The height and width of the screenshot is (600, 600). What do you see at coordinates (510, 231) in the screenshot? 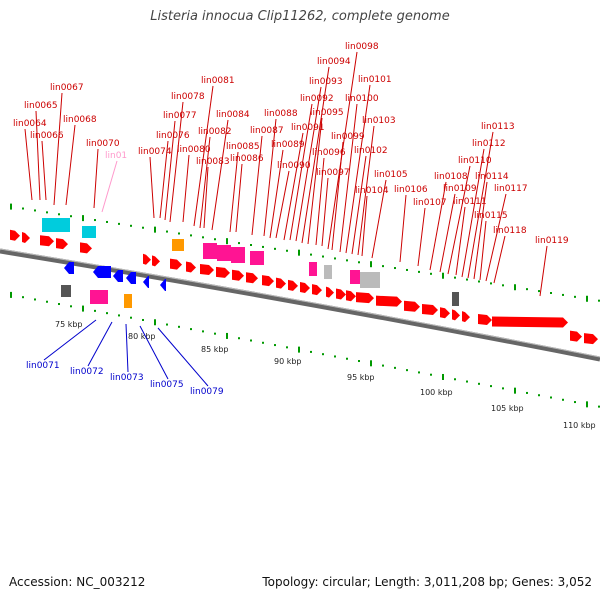
I see `gene-label-top: lin0118` at bounding box center [510, 231].